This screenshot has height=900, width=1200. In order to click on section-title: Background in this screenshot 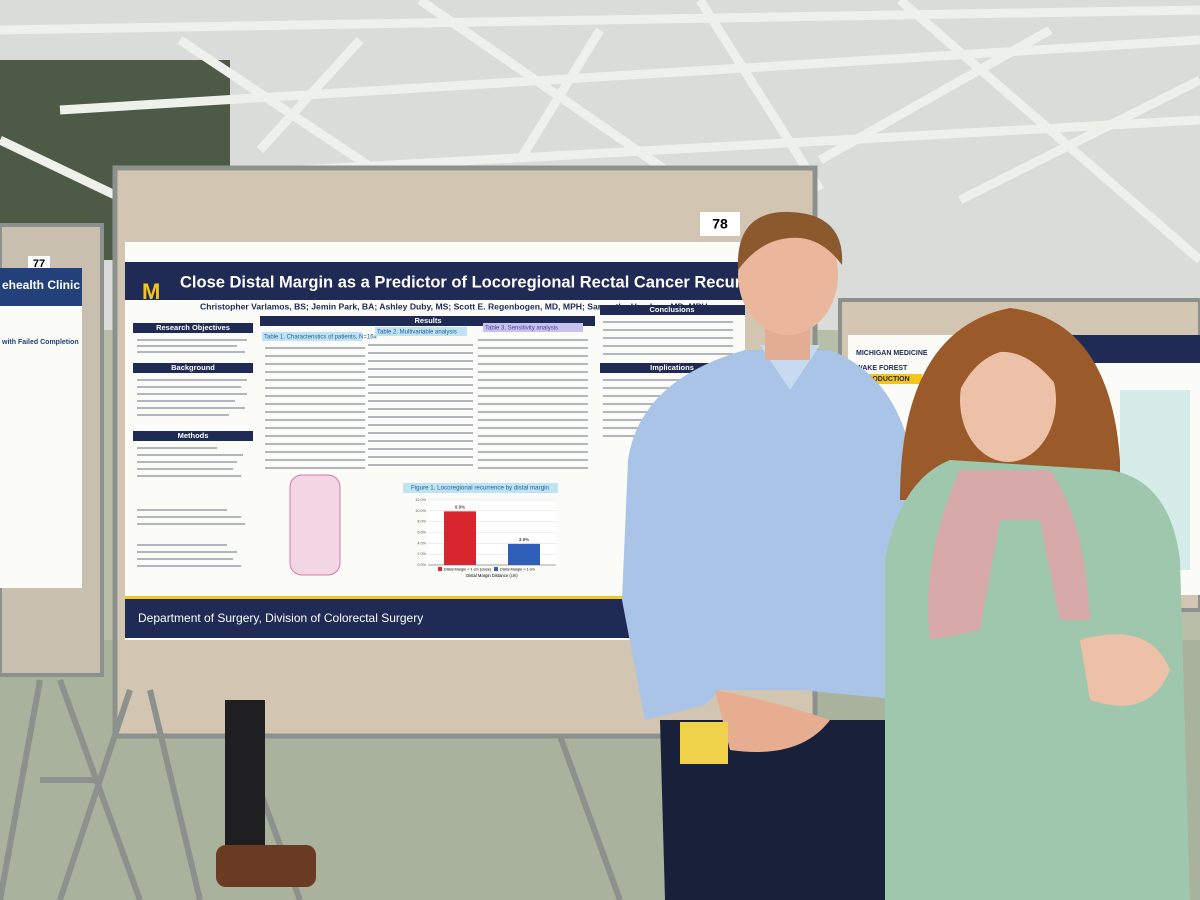, I will do `click(193, 367)`.